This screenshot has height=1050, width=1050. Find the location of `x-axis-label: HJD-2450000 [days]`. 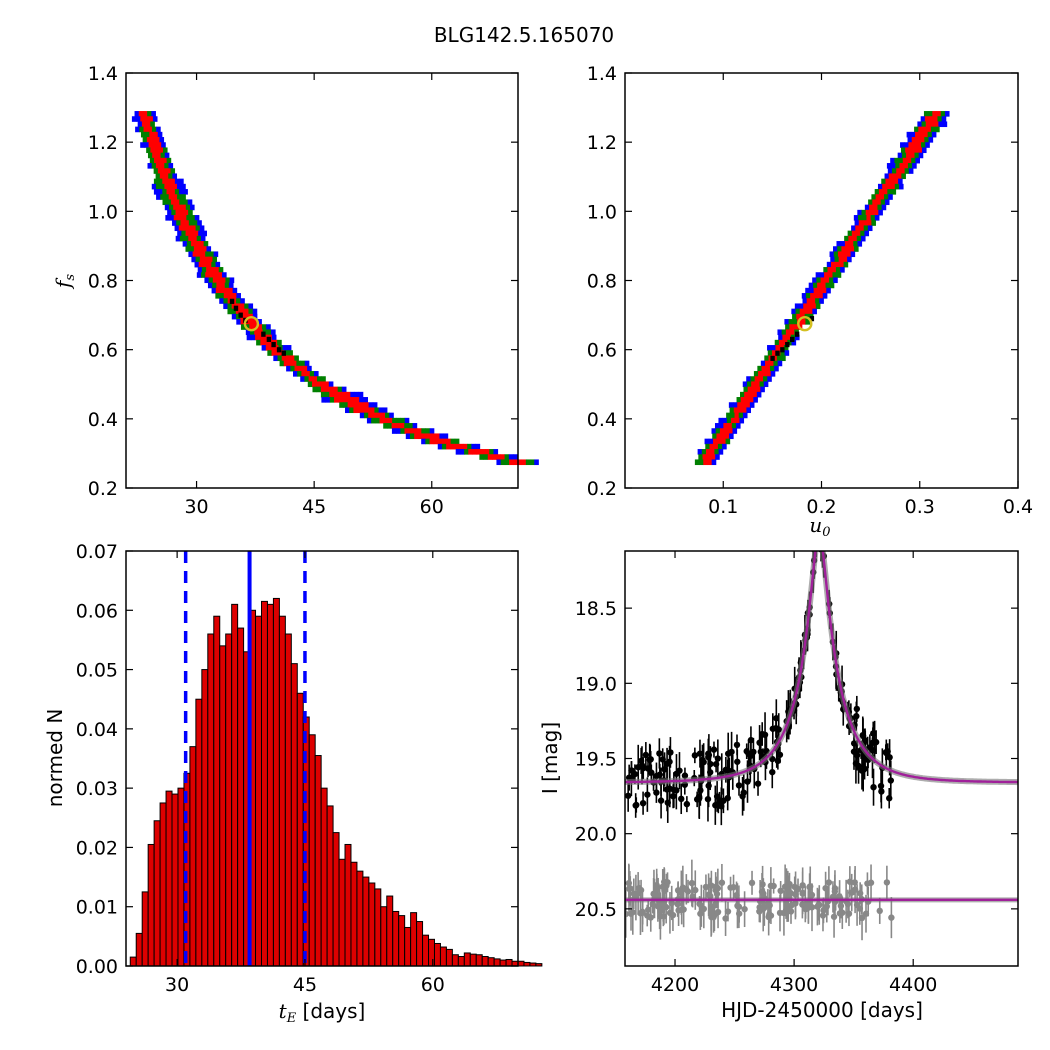

x-axis-label: HJD-2450000 [days] is located at coordinates (822, 1010).